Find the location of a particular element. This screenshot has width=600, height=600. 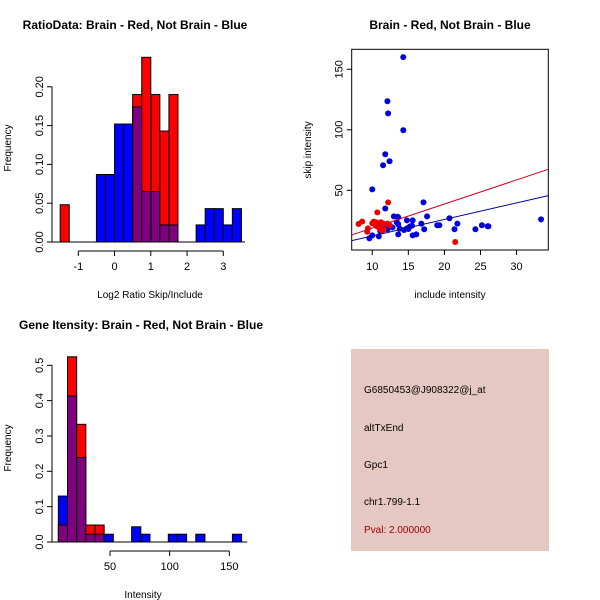

ratio-hist-xlabel: Log2 Ratio Skip/Include is located at coordinates (150, 295).